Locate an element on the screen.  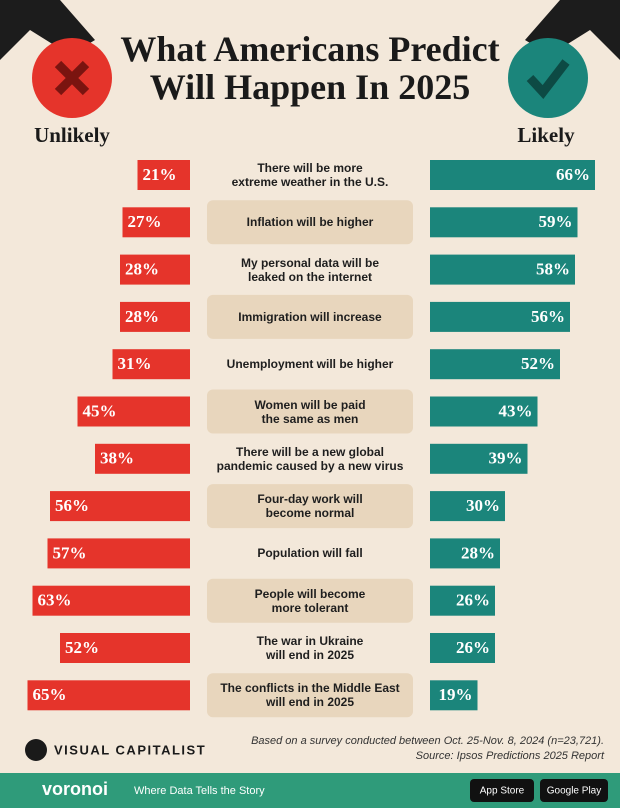
vc-logo is located at coordinates (36, 750).